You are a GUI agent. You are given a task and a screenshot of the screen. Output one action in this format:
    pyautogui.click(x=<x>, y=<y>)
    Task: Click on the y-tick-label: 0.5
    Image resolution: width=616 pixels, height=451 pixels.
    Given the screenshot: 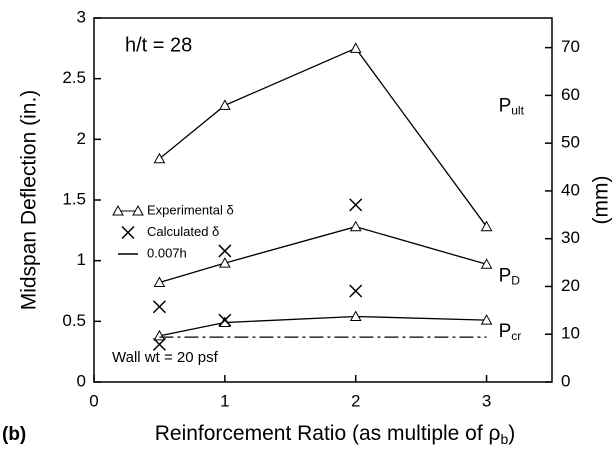 What is the action you would take?
    pyautogui.click(x=74, y=320)
    